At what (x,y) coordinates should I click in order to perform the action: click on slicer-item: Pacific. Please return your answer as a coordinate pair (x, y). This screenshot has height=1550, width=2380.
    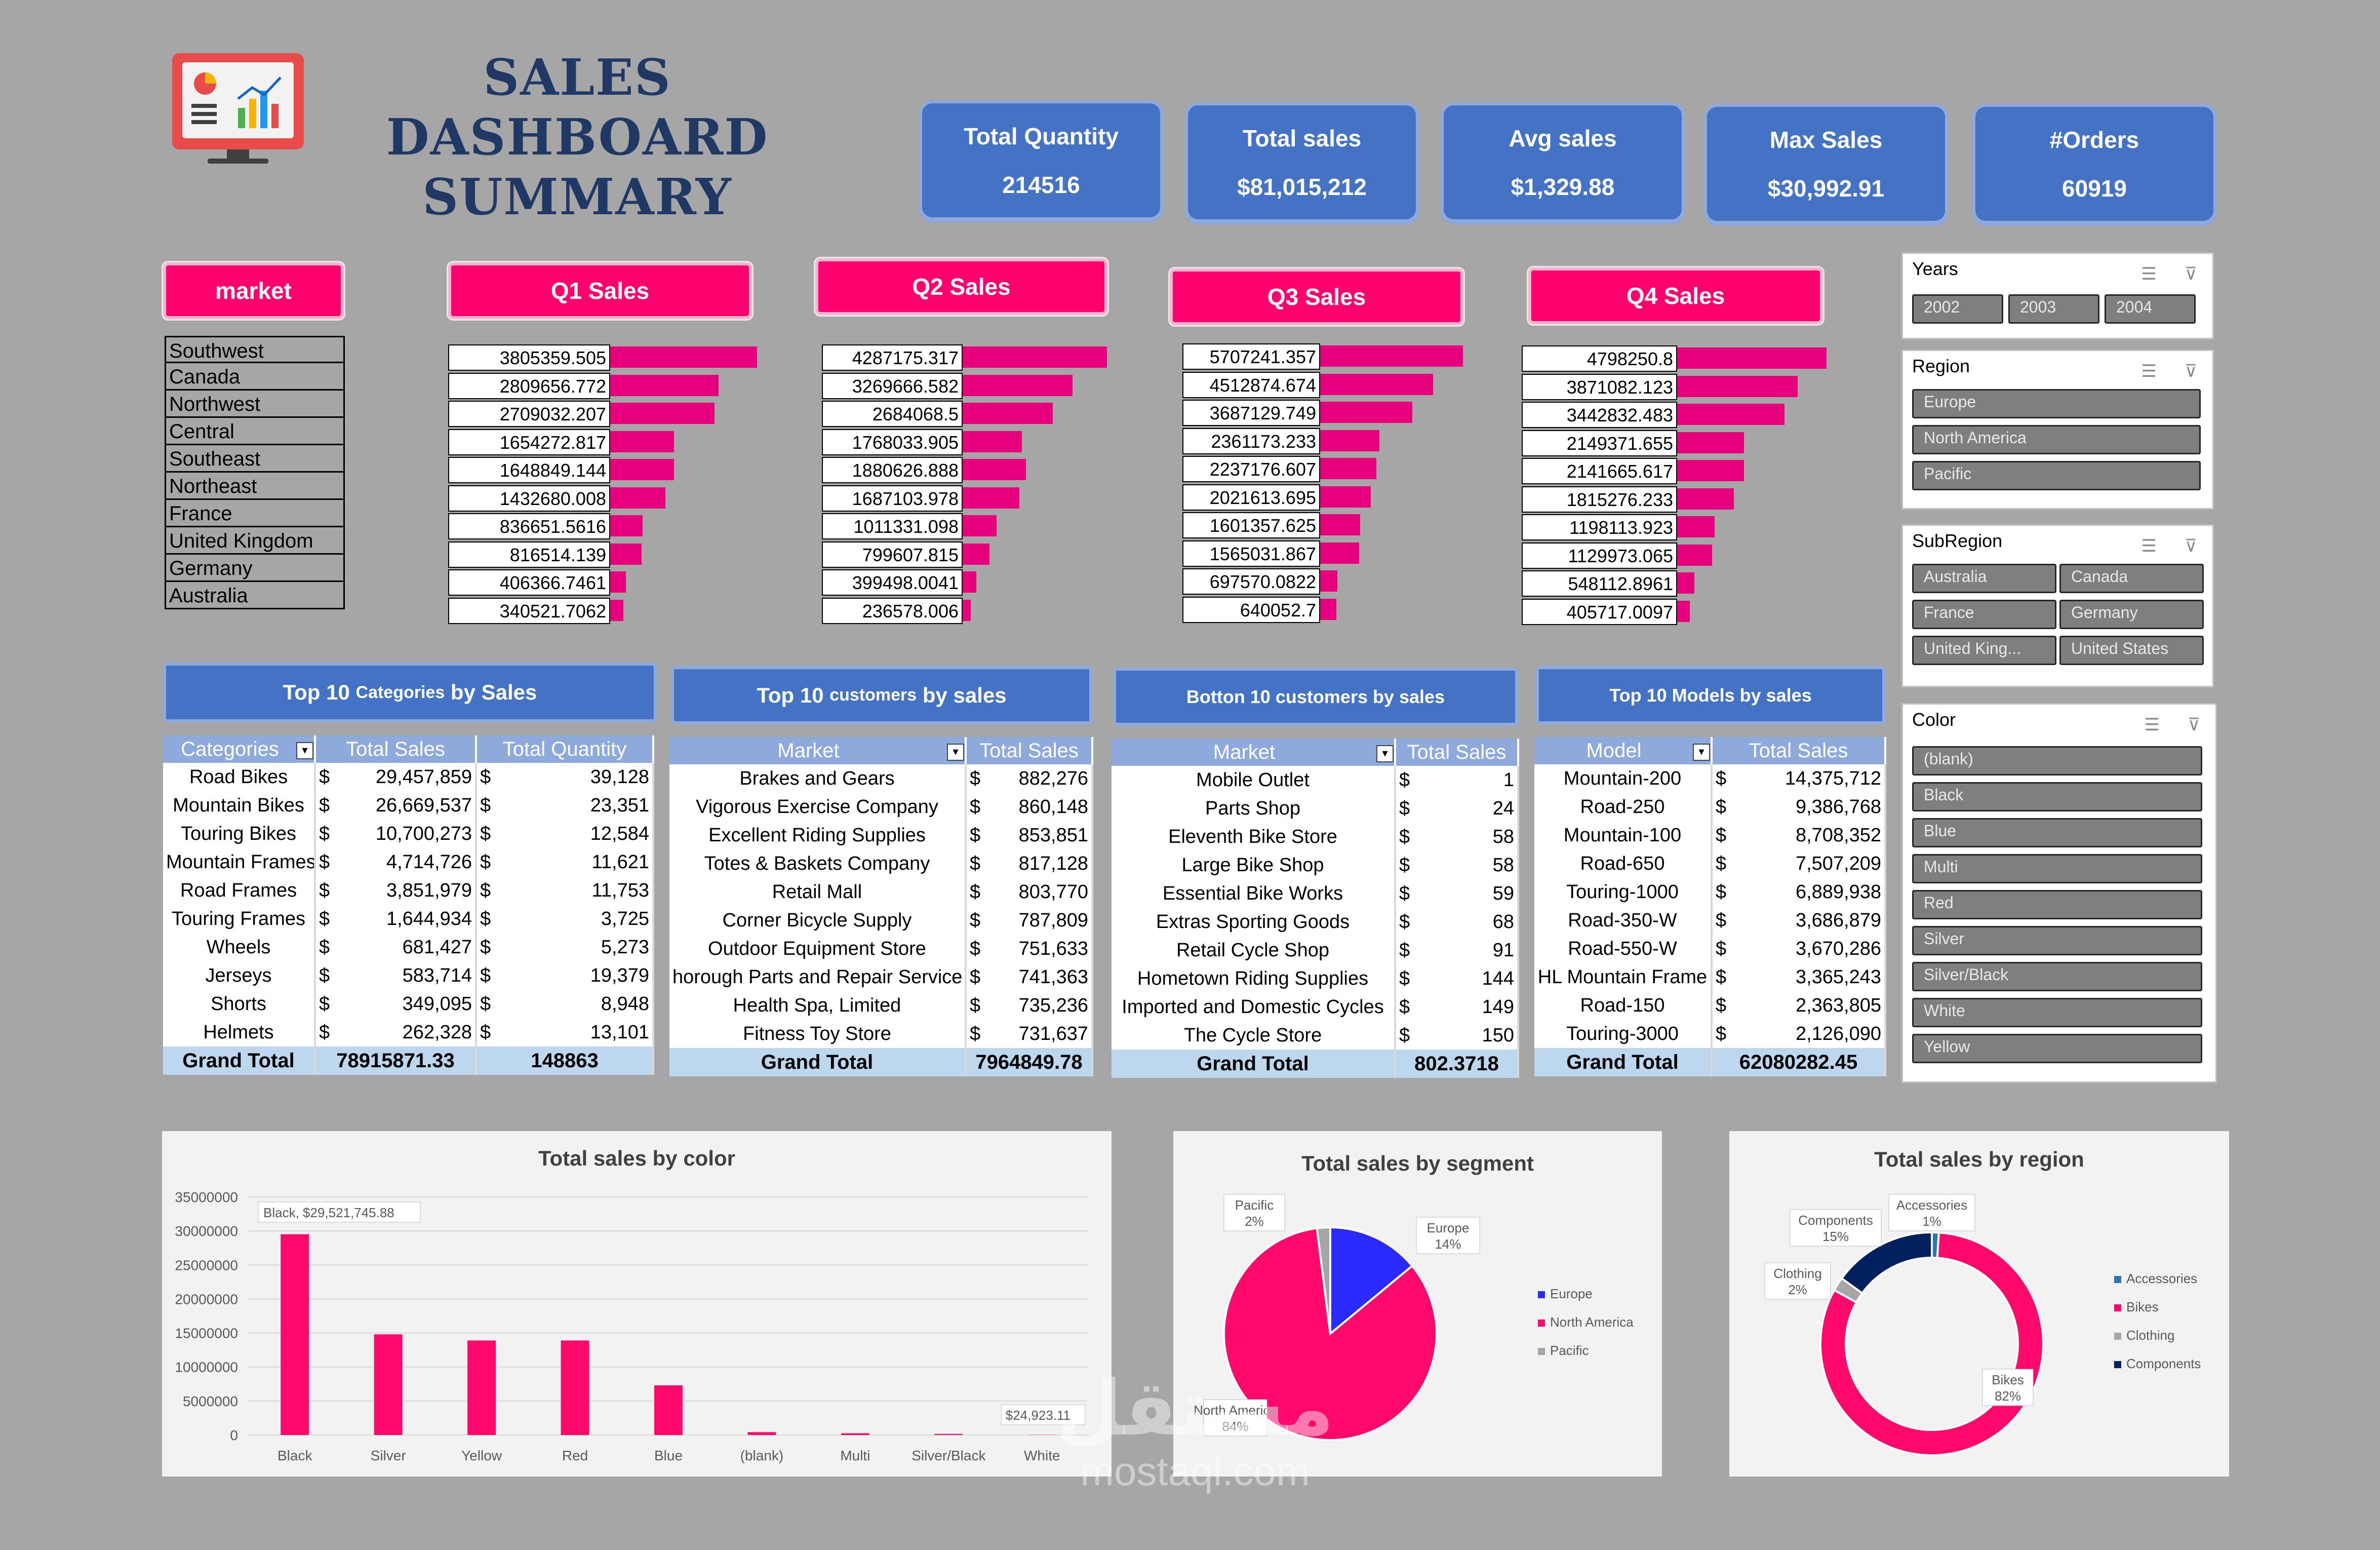
    Looking at the image, I should click on (2056, 475).